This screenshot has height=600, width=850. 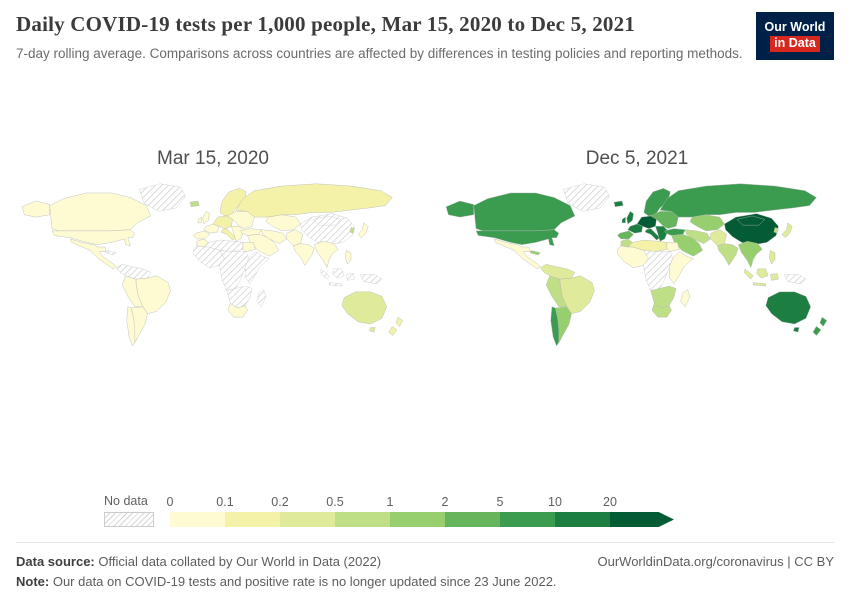 I want to click on owid-coronavirus-link: OurWorldinData.org/coronavirus | CC BY, so click(x=715, y=561).